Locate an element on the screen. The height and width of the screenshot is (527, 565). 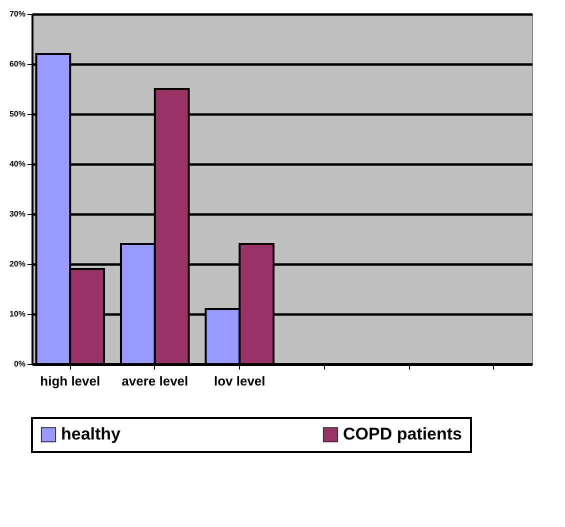
y-tick-label: 20% is located at coordinates (17, 264).